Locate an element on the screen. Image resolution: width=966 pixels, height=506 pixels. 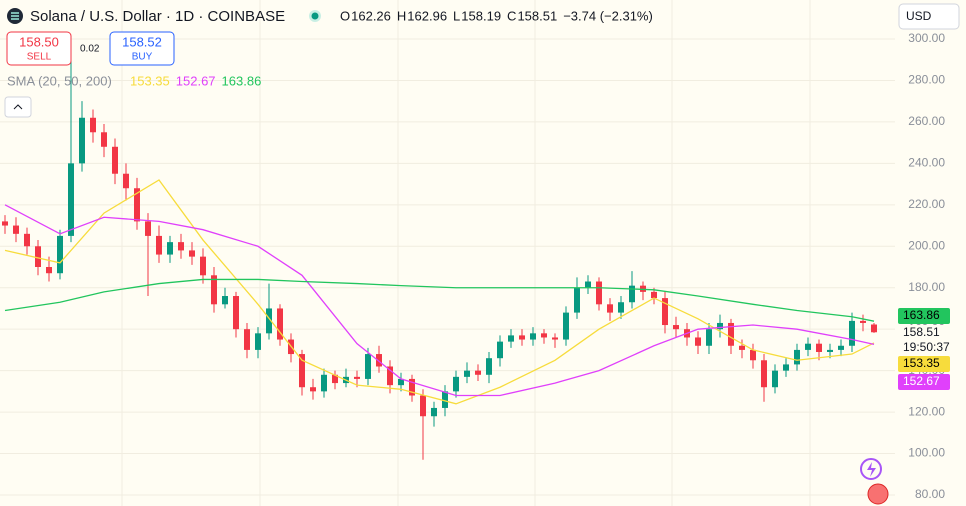
coin-icon-mark is located at coordinates (15, 16).